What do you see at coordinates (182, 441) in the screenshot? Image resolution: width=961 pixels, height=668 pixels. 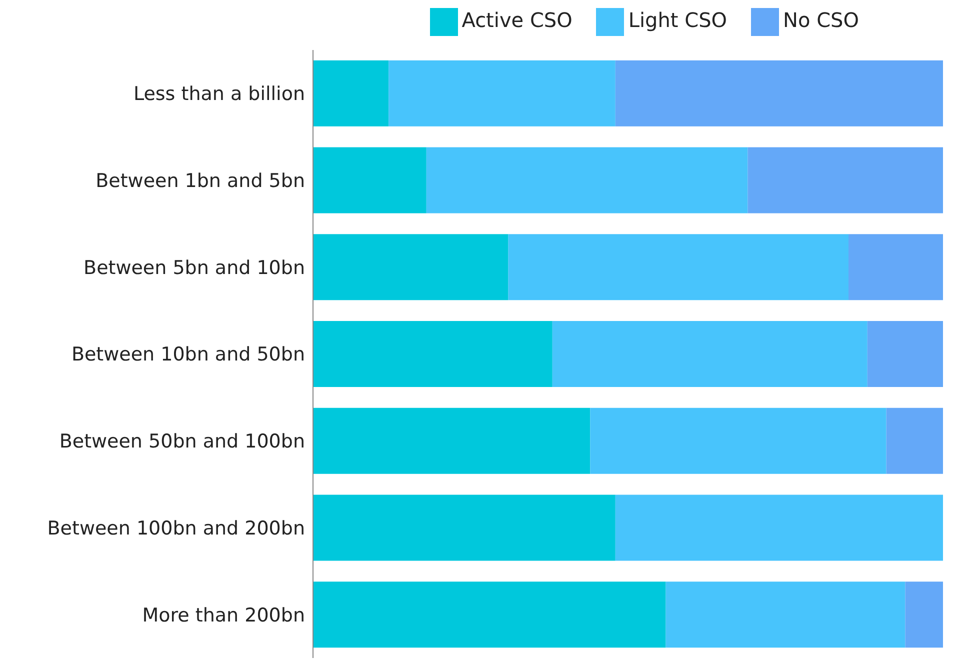 I see `y-tick-label: Between 50bn and 100bn` at bounding box center [182, 441].